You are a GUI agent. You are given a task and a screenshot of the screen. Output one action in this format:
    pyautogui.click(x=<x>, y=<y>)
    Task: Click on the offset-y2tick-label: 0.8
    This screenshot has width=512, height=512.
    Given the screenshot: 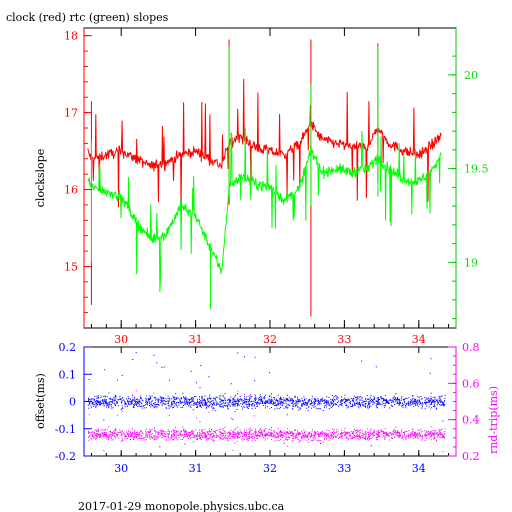 What is the action you would take?
    pyautogui.click(x=471, y=347)
    